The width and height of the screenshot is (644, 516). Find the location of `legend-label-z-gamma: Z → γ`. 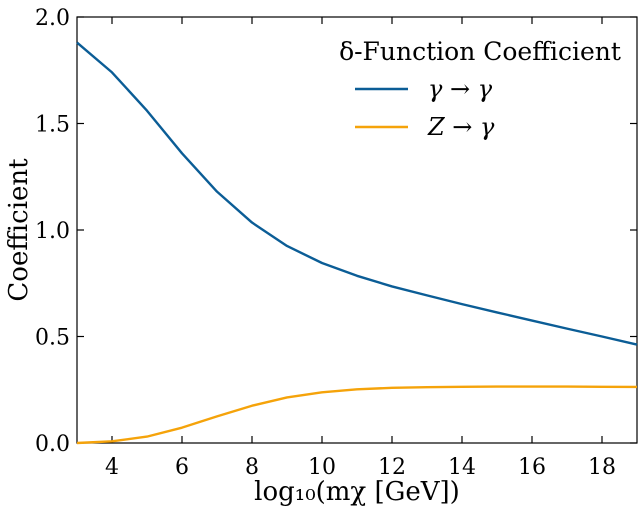

legend-label-z-gamma: Z → γ is located at coordinates (461, 127).